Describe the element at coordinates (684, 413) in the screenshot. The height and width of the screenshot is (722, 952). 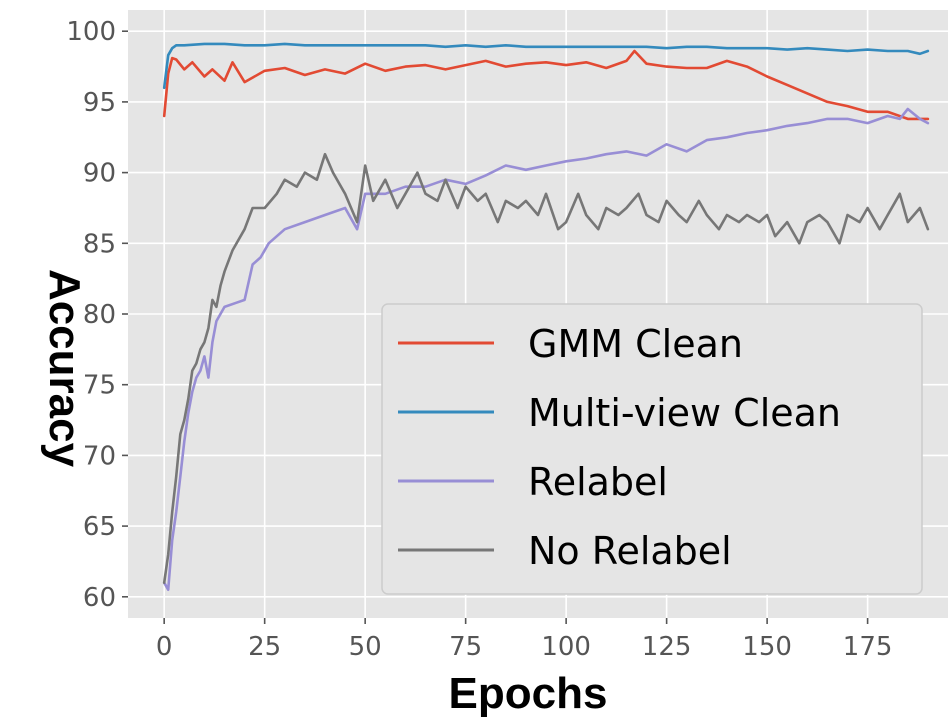
I see `legend-label-multi-view-clean: Multi-view Clean` at that location.